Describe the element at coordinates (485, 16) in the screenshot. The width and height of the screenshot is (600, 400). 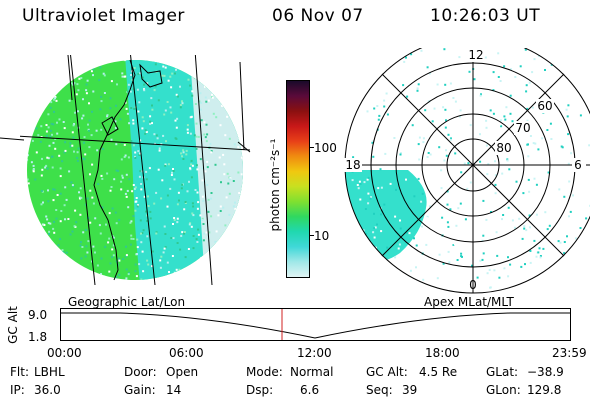
I see `time-label: 10:26:03 UT` at that location.